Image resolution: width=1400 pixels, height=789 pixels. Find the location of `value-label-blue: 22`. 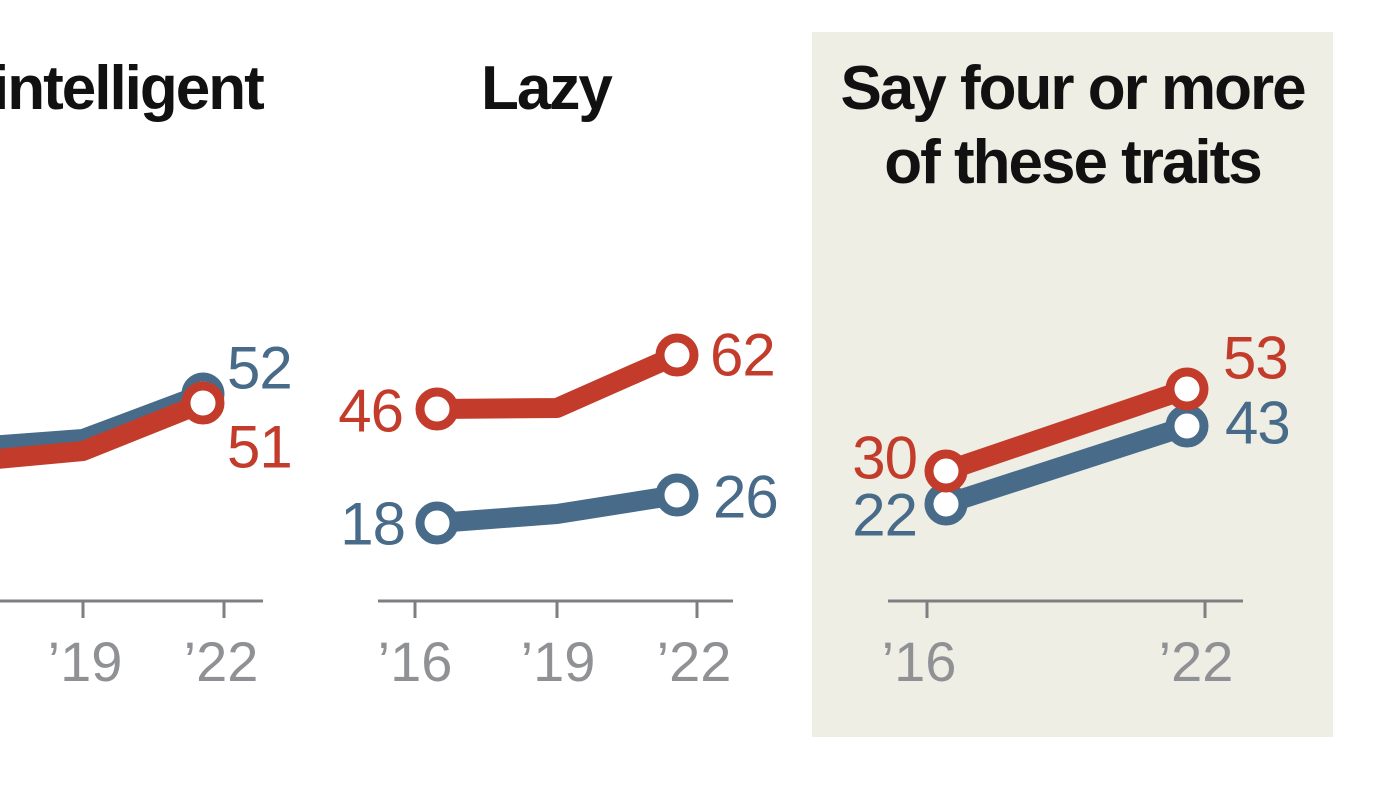

value-label-blue: 22 is located at coordinates (884, 515).